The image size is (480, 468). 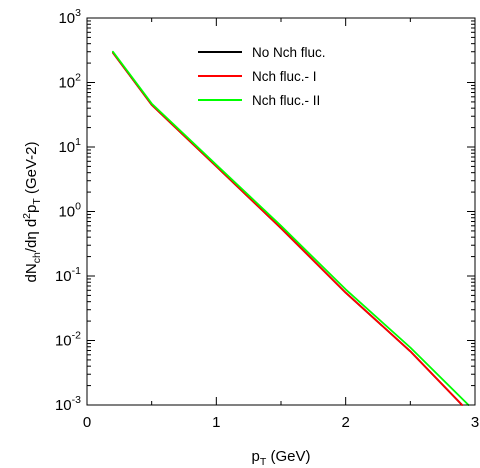 What do you see at coordinates (31, 235) in the screenshot?
I see `y-axis-title-p2: /dη d` at bounding box center [31, 235].